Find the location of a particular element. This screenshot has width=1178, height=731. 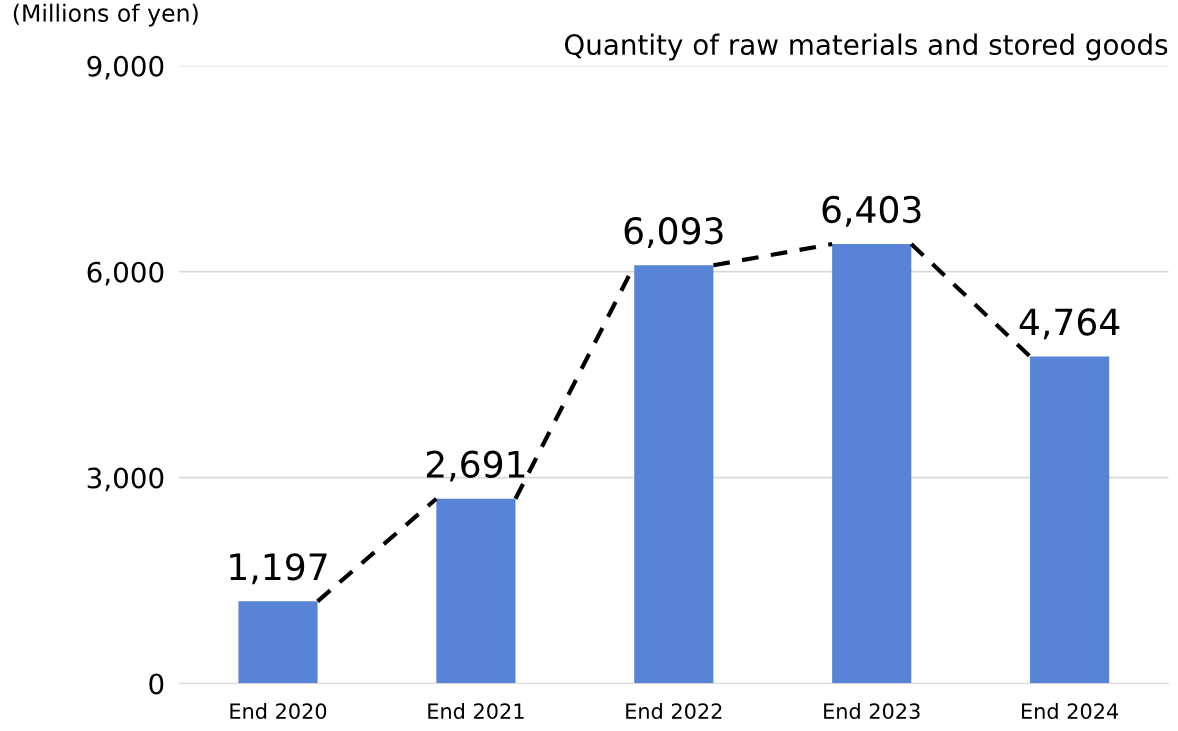

x-tick-label: End 2023 is located at coordinates (872, 711).